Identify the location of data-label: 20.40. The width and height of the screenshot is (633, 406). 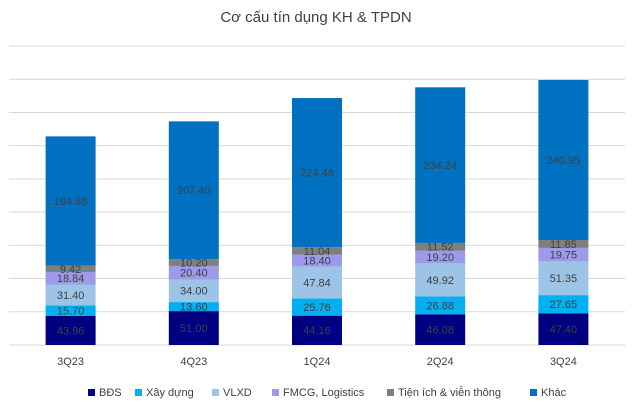
(194, 274).